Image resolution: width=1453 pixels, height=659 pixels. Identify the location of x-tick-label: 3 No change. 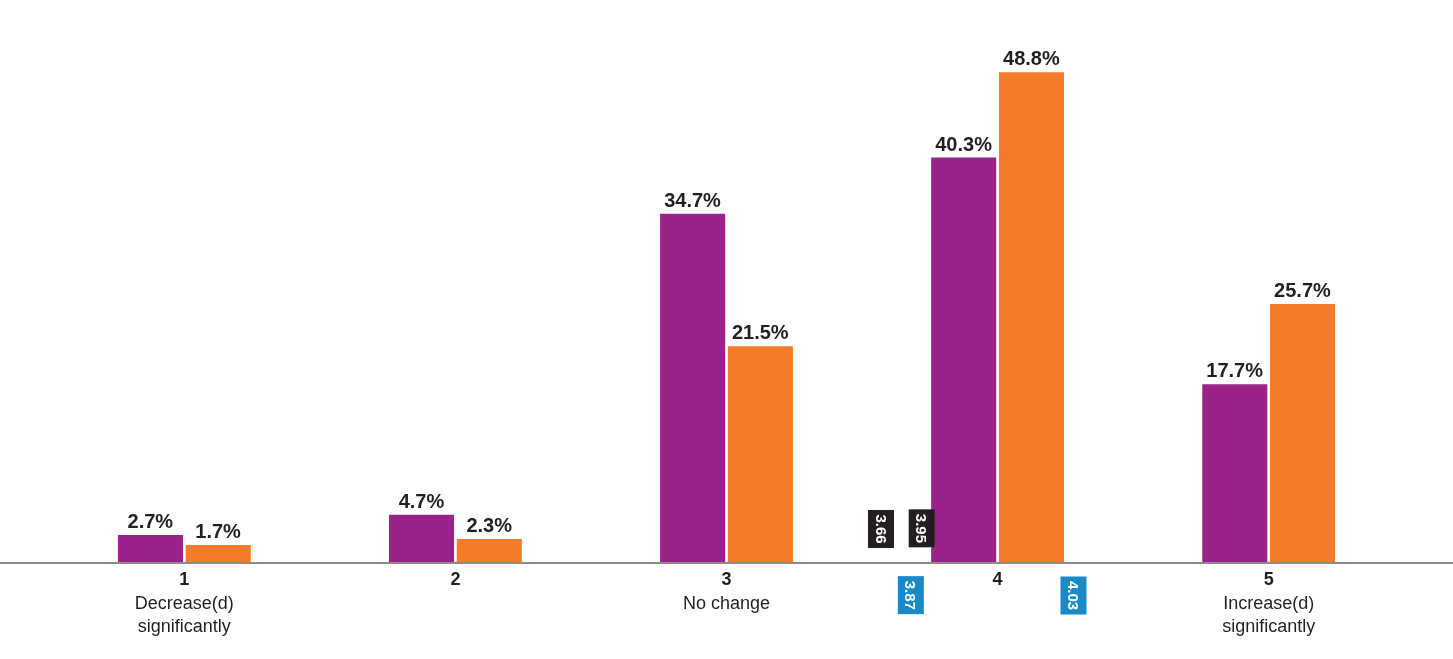
(726, 591).